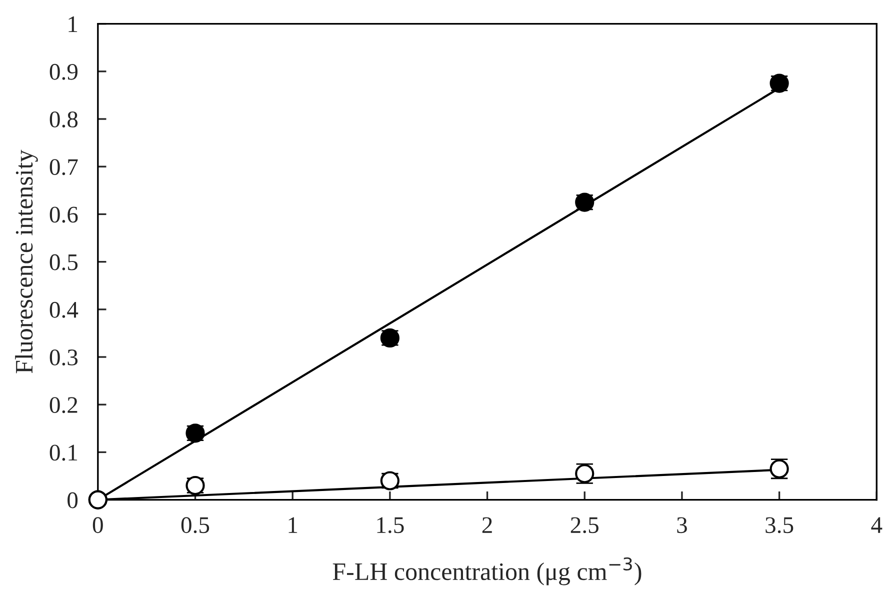 This screenshot has height=595, width=890. Describe the element at coordinates (64, 167) in the screenshot. I see `y-tick-label: 0.7` at that location.